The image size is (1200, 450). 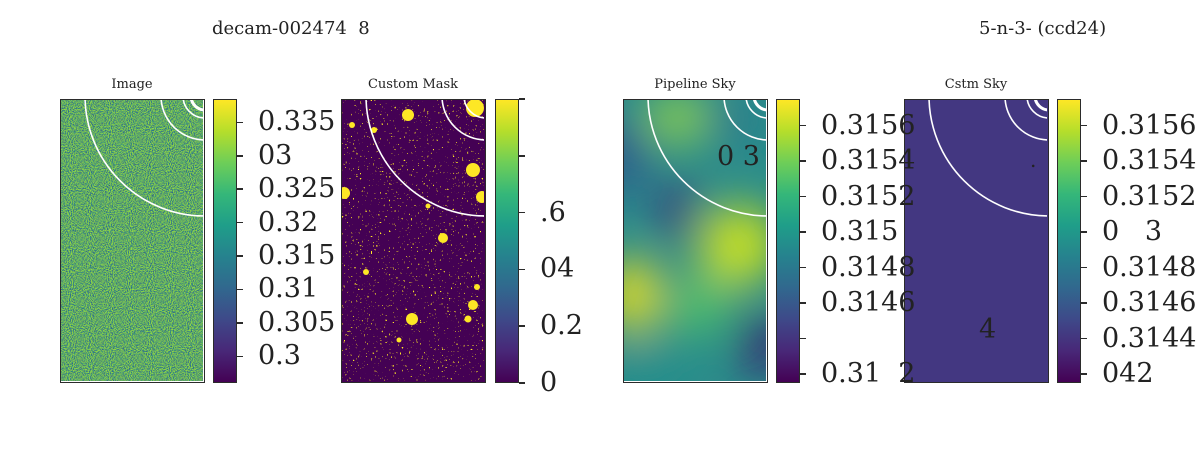 I want to click on colorbar-tick-label: 0.305, so click(x=297, y=322).